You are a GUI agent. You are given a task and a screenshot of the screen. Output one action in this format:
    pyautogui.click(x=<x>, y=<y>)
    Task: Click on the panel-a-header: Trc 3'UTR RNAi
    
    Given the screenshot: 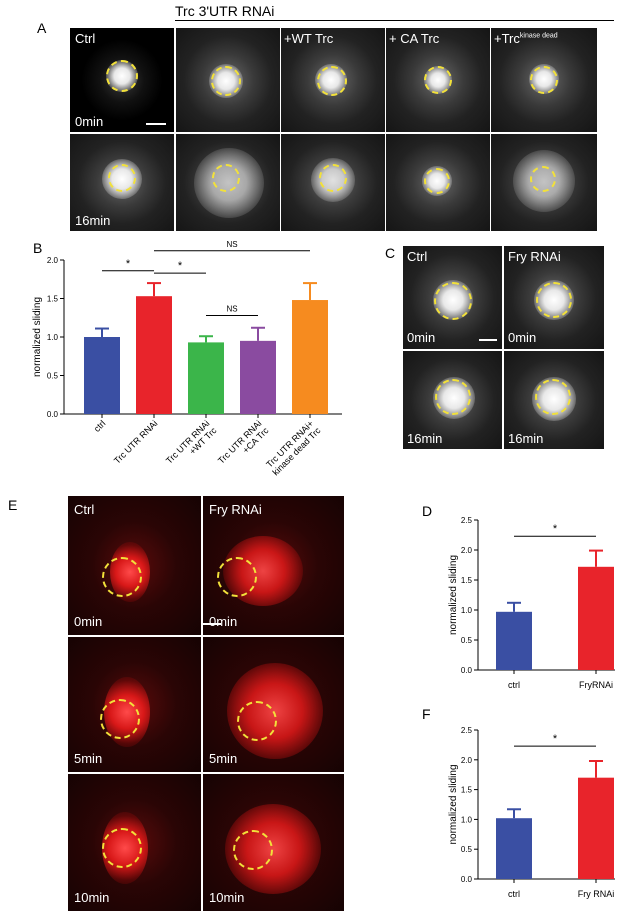 What is the action you would take?
    pyautogui.click(x=225, y=11)
    